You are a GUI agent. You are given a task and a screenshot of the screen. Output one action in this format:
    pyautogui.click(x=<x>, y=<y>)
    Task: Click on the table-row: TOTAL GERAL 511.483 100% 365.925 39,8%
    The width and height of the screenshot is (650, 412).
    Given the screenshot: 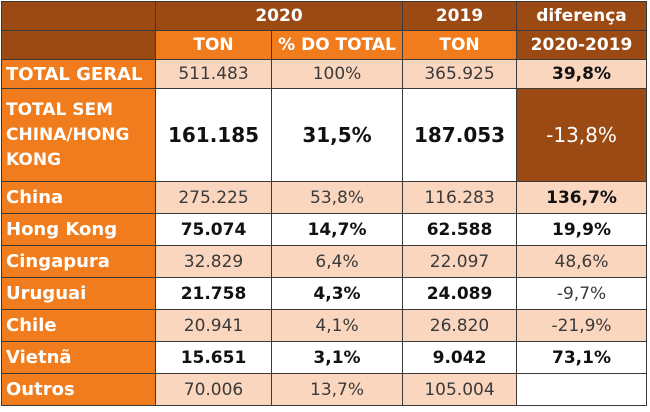 What is the action you would take?
    pyautogui.click(x=324, y=74)
    